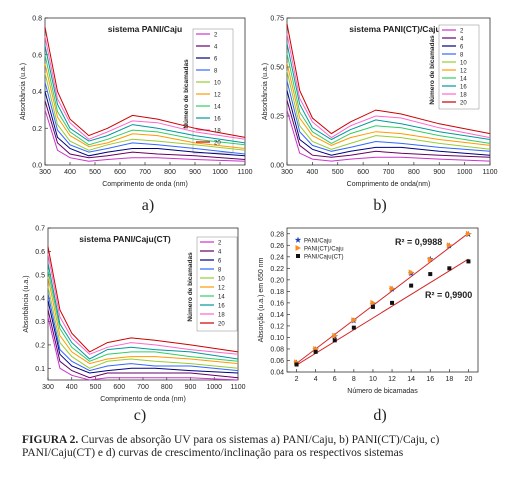 The height and width of the screenshot is (480, 524). I want to click on y-tick-label: 0.50, so click(277, 68).